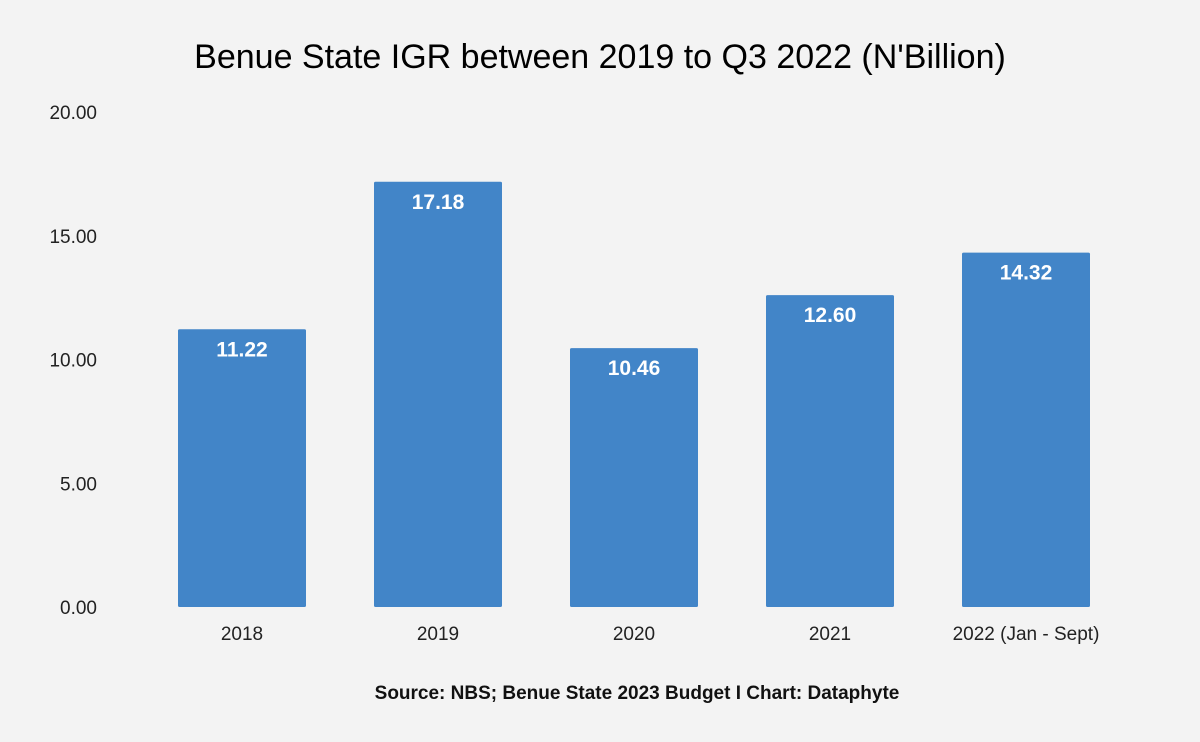 The image size is (1200, 742). I want to click on data-label: 14.32, so click(1026, 273).